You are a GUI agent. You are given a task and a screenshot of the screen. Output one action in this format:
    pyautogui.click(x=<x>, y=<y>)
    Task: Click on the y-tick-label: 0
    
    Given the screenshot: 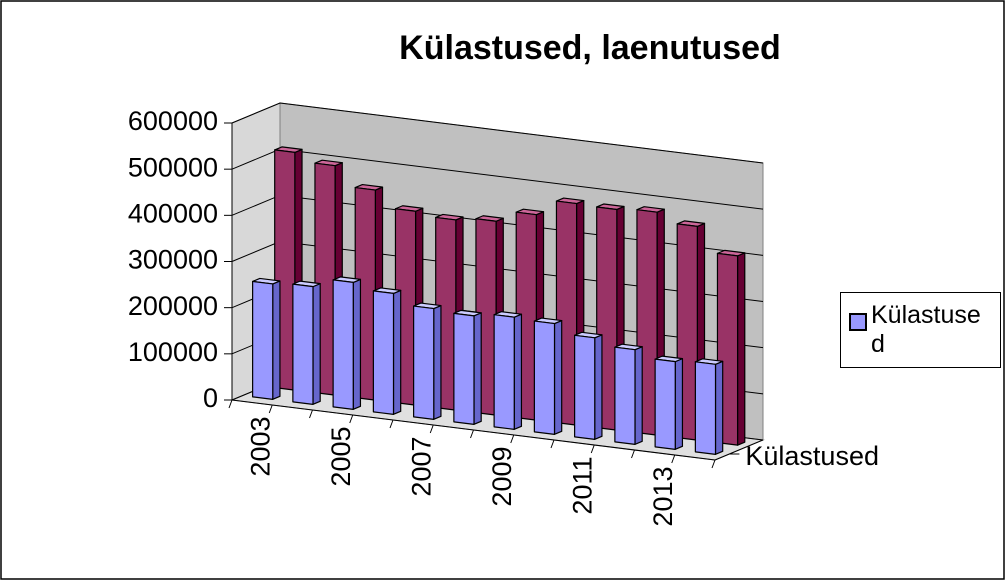 What is the action you would take?
    pyautogui.click(x=210, y=398)
    